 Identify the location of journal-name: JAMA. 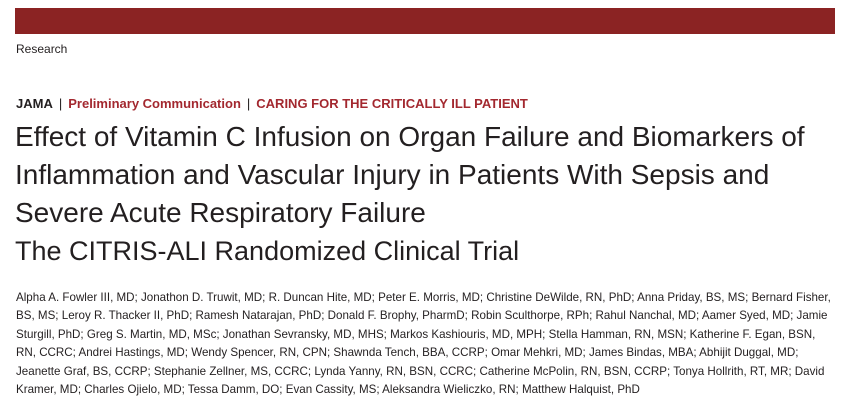
(34, 103).